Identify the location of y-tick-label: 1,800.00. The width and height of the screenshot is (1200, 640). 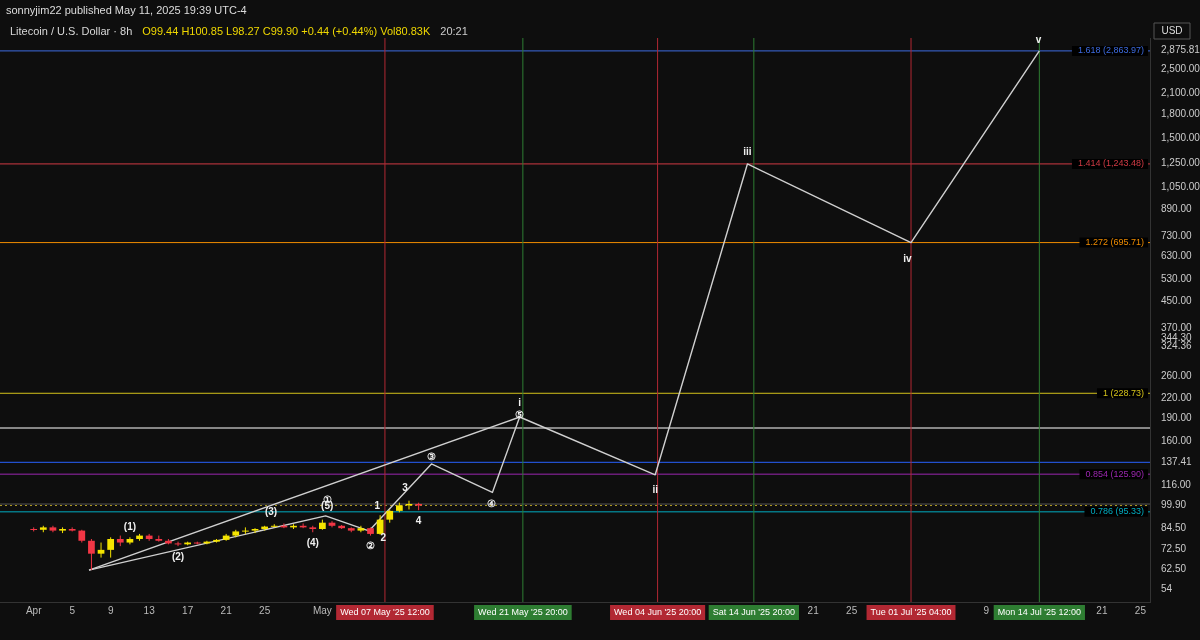
(1180, 113).